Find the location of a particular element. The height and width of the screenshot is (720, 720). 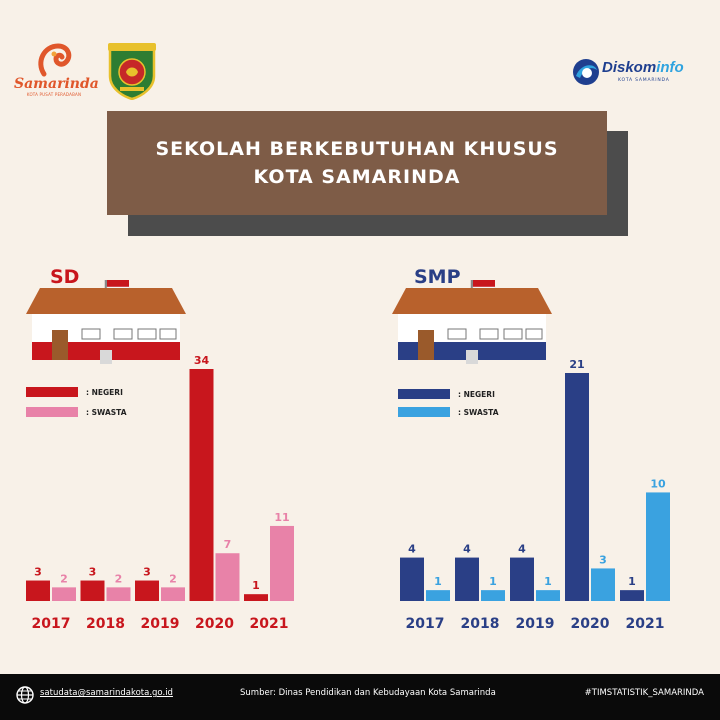

diskominfo-swirl-icon is located at coordinates (586, 72).